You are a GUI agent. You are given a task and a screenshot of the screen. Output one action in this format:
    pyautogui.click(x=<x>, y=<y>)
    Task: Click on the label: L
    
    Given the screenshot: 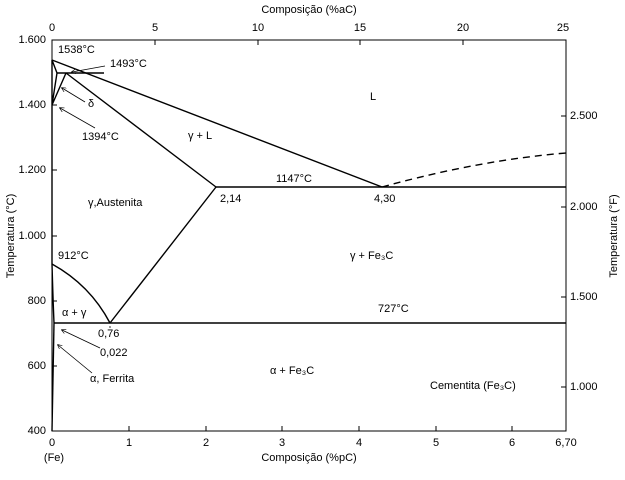 What is the action you would take?
    pyautogui.click(x=373, y=97)
    